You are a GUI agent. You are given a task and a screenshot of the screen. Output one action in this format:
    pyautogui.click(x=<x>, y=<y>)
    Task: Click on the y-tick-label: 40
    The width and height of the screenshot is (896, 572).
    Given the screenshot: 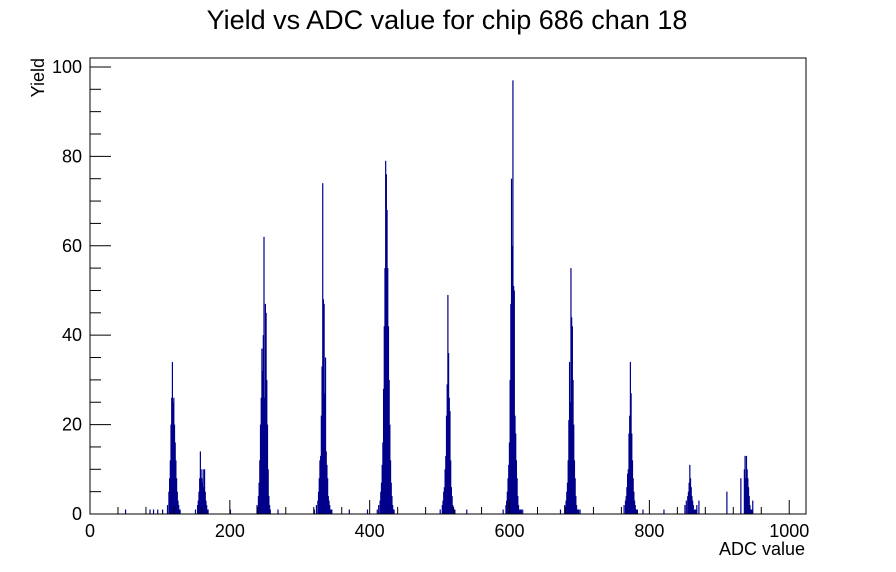 What is the action you would take?
    pyautogui.click(x=72, y=335)
    